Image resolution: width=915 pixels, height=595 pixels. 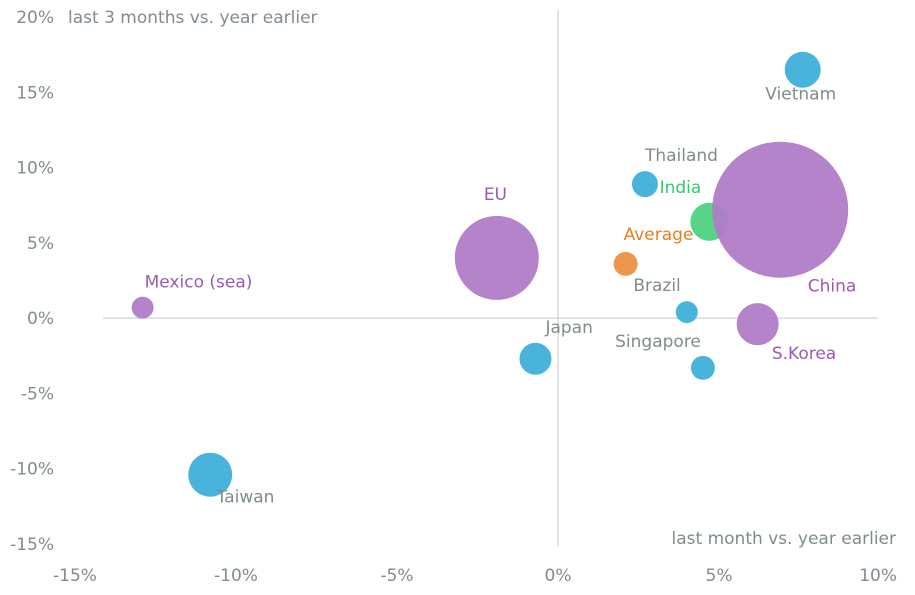 What do you see at coordinates (686, 312) in the screenshot?
I see `bubble-brazil` at bounding box center [686, 312].